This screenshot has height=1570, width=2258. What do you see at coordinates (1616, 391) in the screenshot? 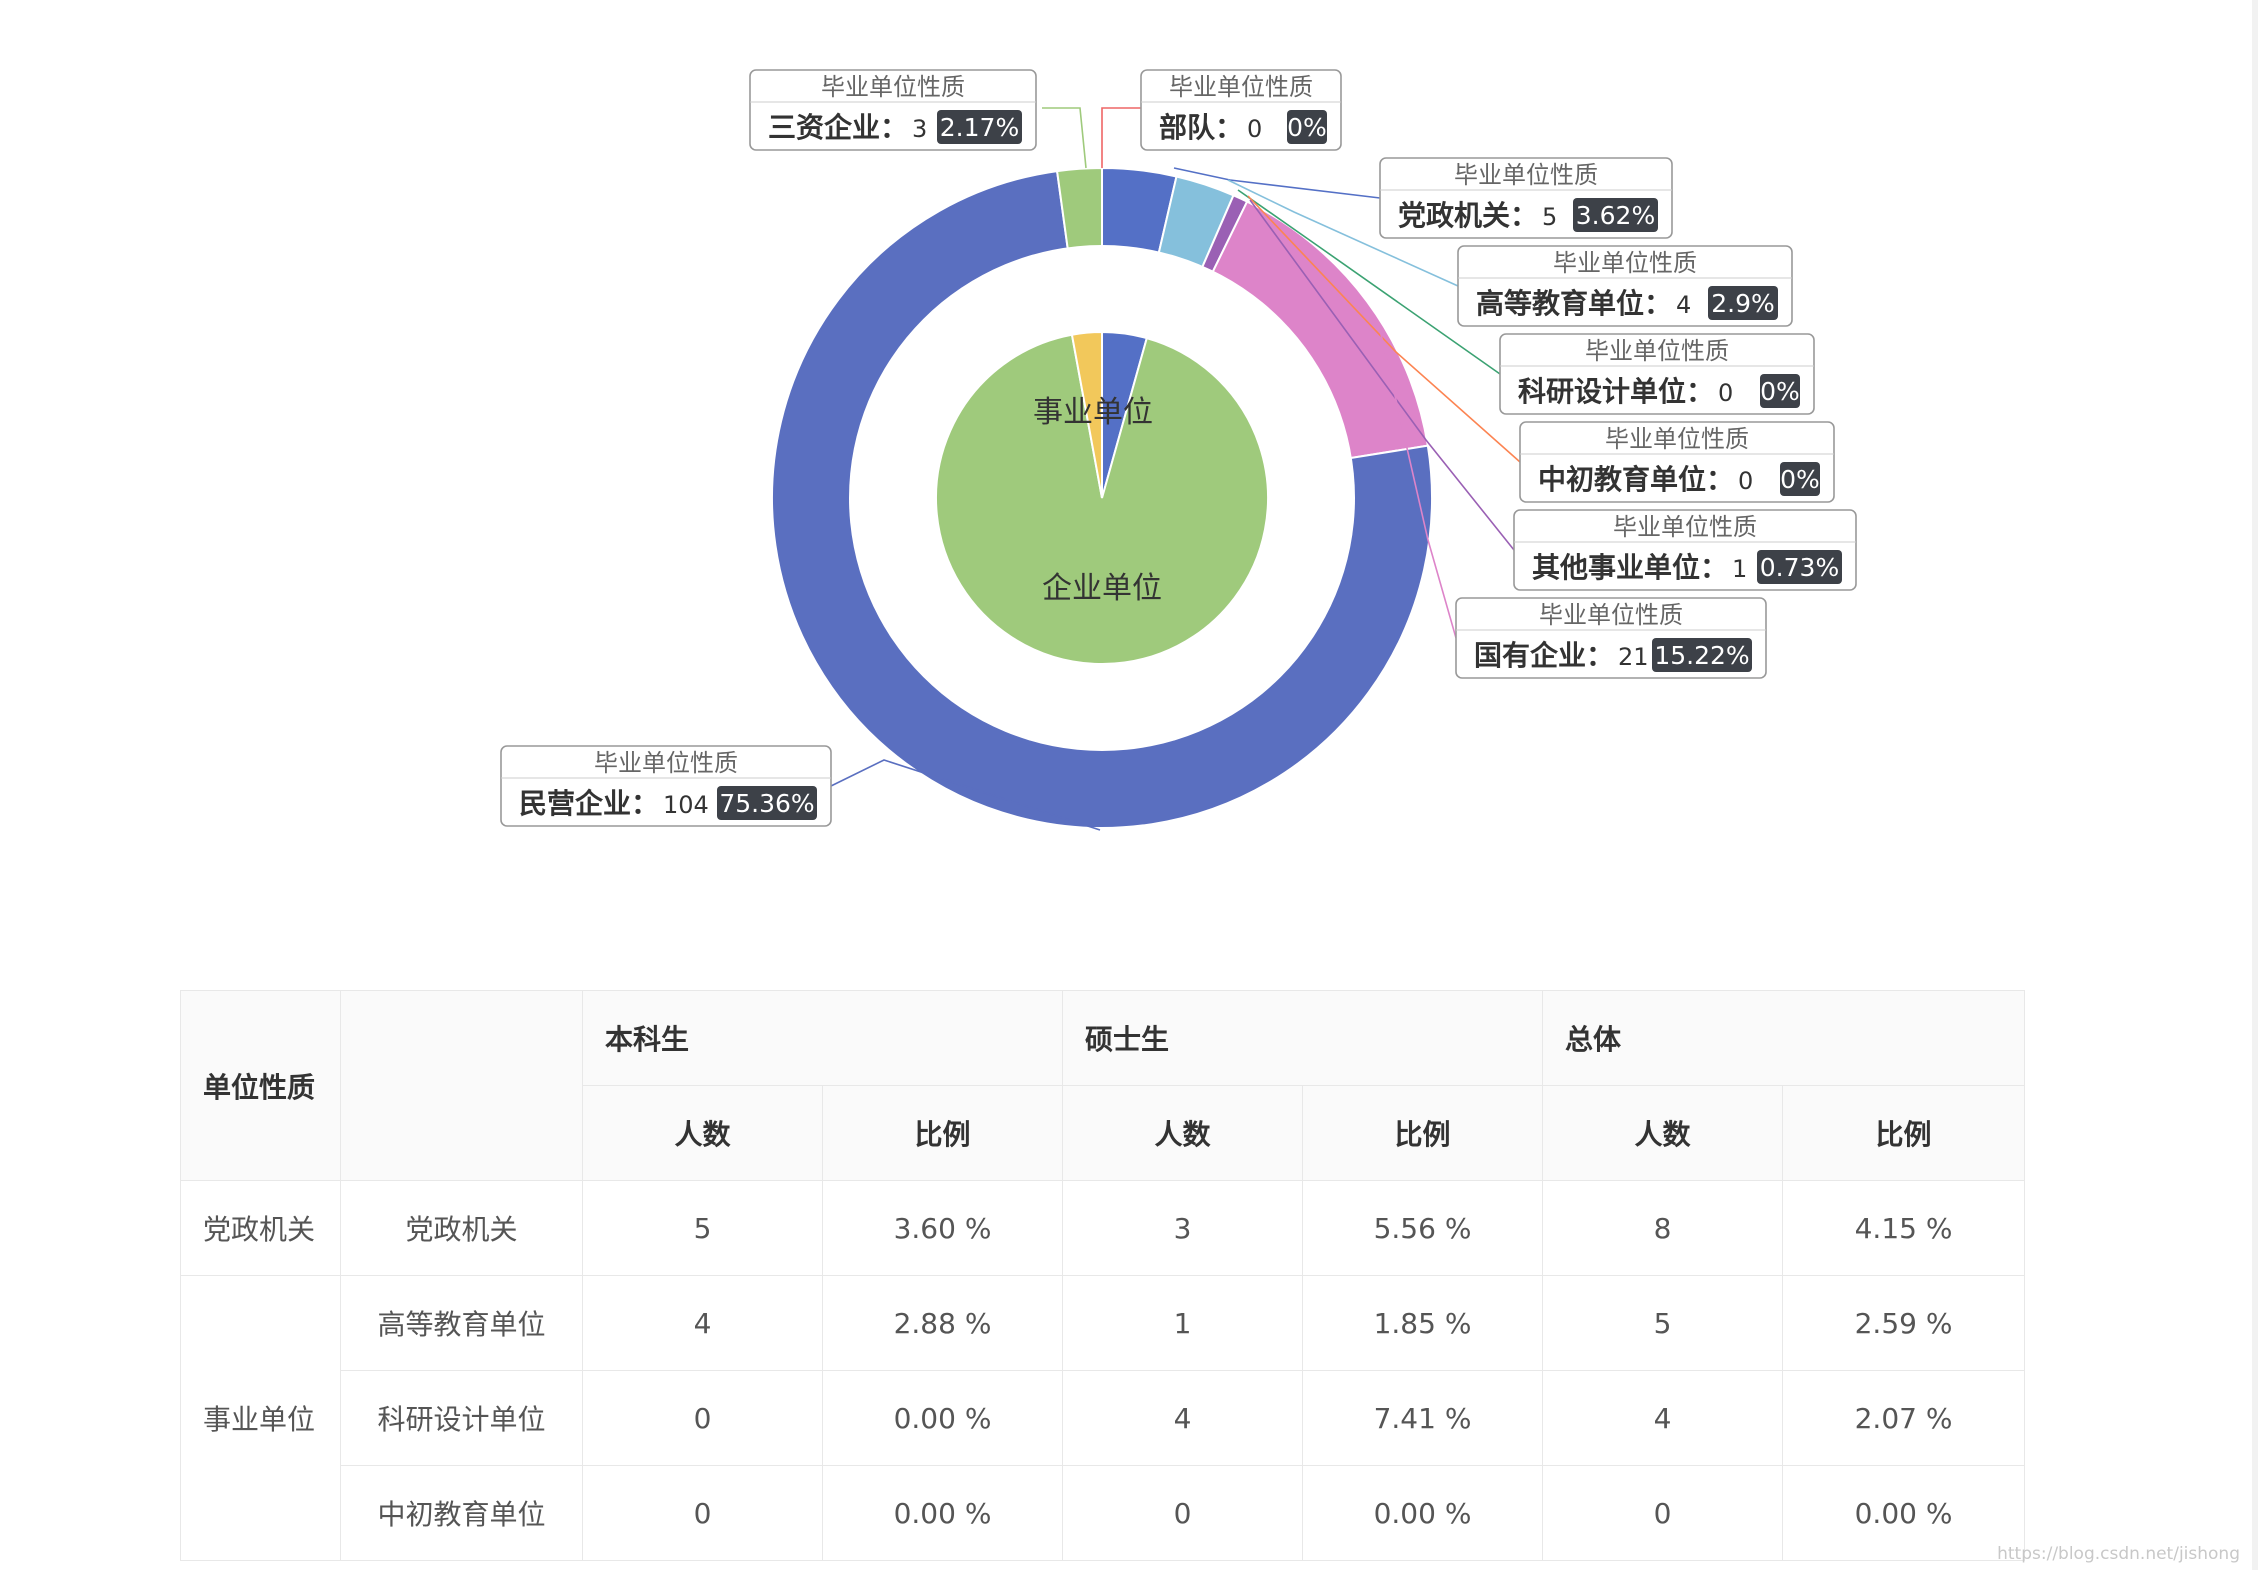
I see `tooltip-name: 科研设计单位：` at bounding box center [1616, 391].